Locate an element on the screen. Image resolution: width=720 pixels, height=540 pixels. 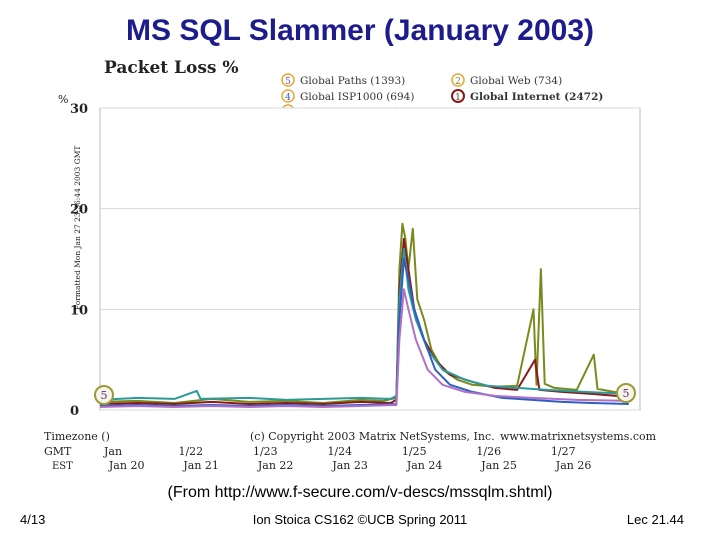
legend-number: 1 is located at coordinates (458, 98).